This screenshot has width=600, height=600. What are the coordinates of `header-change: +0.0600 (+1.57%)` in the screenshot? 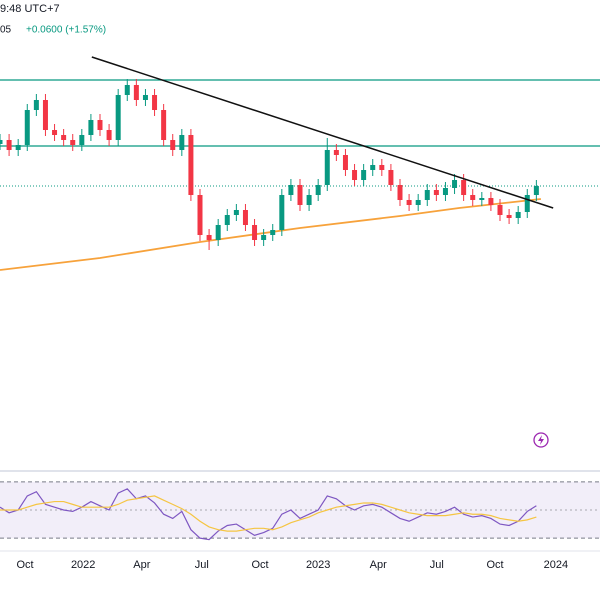 It's located at (66, 30).